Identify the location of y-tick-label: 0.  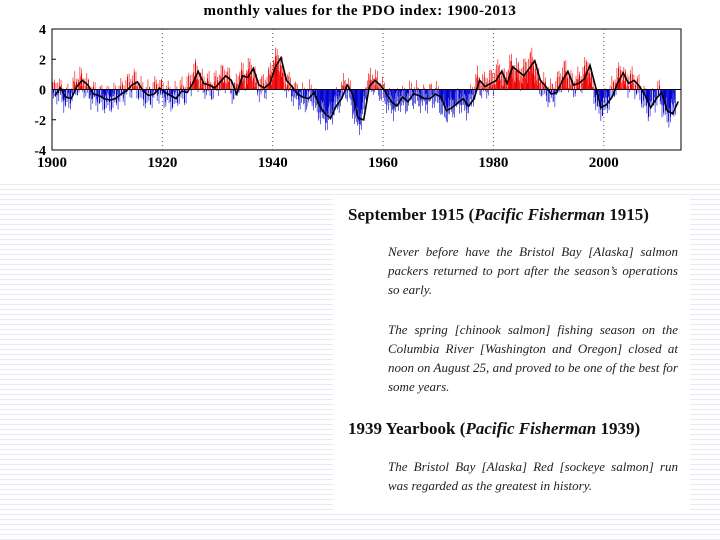
(42, 91).